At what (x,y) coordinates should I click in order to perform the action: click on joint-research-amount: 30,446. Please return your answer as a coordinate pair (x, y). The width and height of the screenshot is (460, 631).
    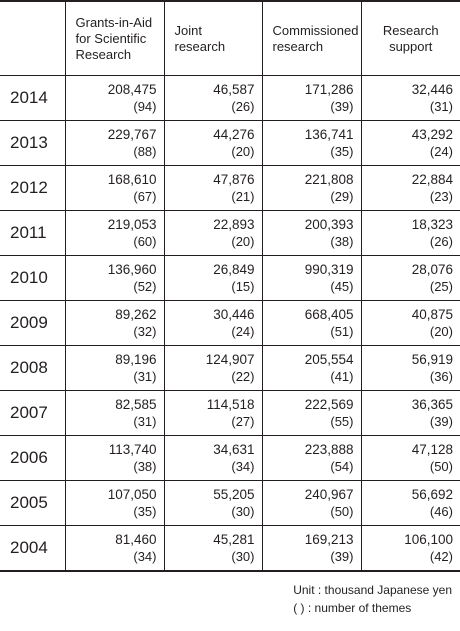
    Looking at the image, I should click on (234, 314).